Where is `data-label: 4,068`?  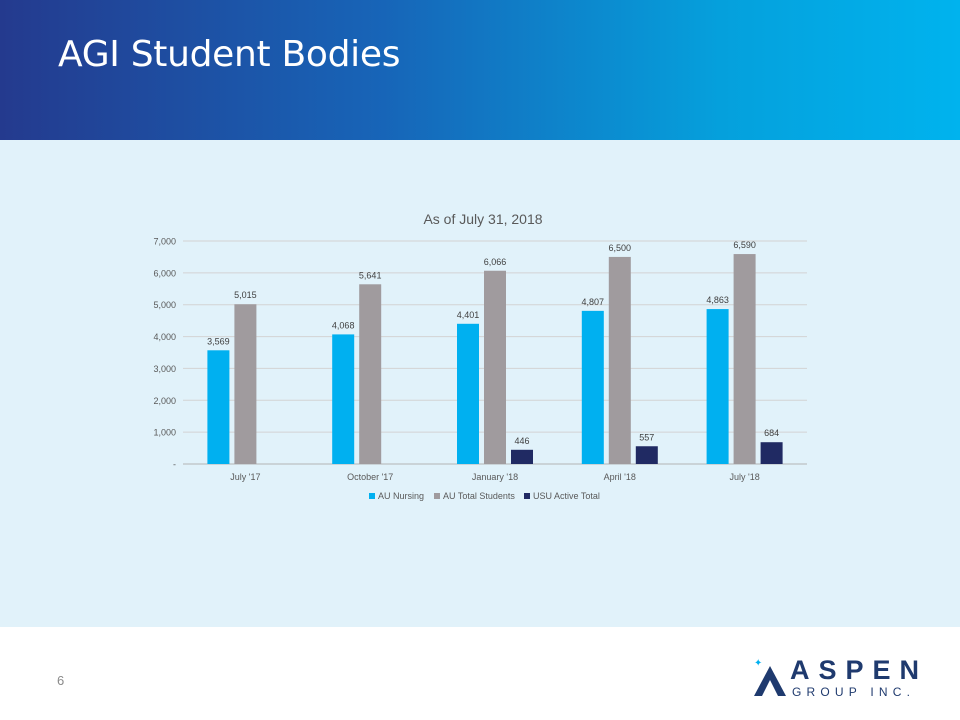 data-label: 4,068 is located at coordinates (343, 325).